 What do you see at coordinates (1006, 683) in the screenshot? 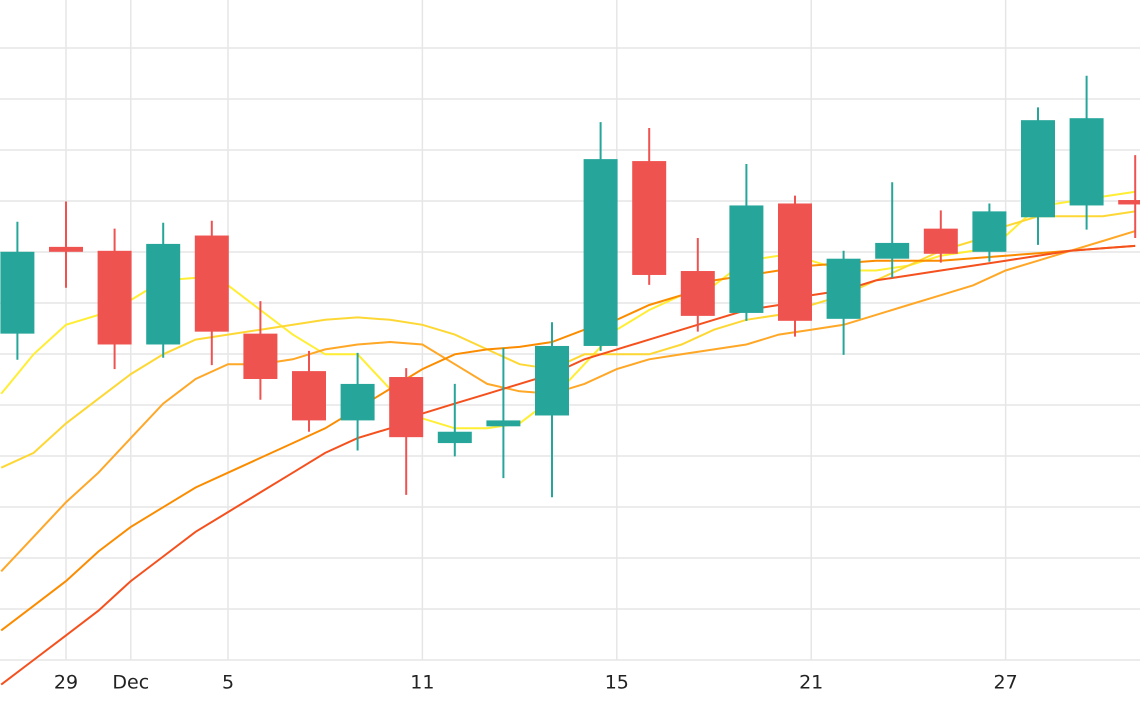
I see `x-tick-label: 27` at bounding box center [1006, 683].